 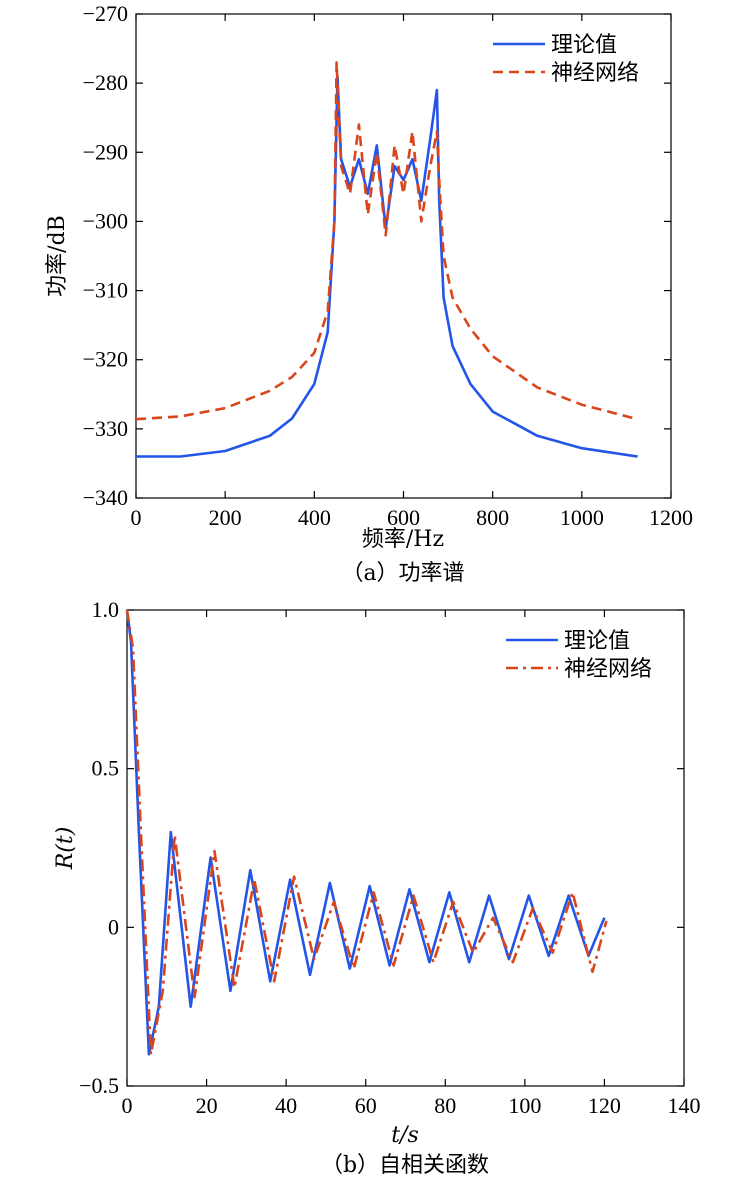 What do you see at coordinates (106, 768) in the screenshot?
I see `y-tick-label: 0.5` at bounding box center [106, 768].